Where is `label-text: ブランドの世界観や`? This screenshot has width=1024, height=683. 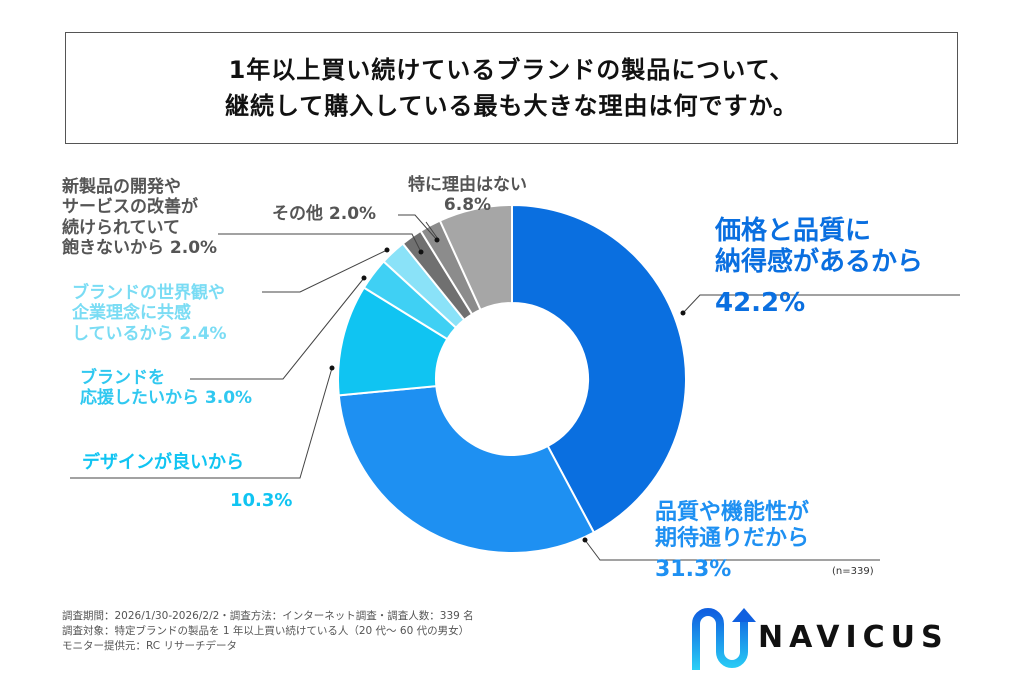
label-text: ブランドの世界観や is located at coordinates (148, 293).